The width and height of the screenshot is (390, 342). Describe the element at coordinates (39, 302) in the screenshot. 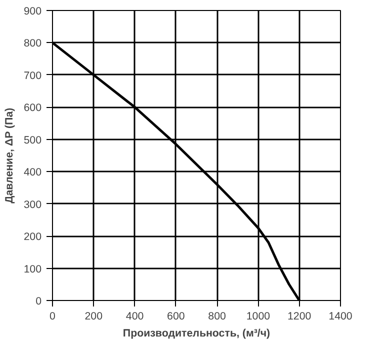

I see `y-tick-label: 0` at that location.